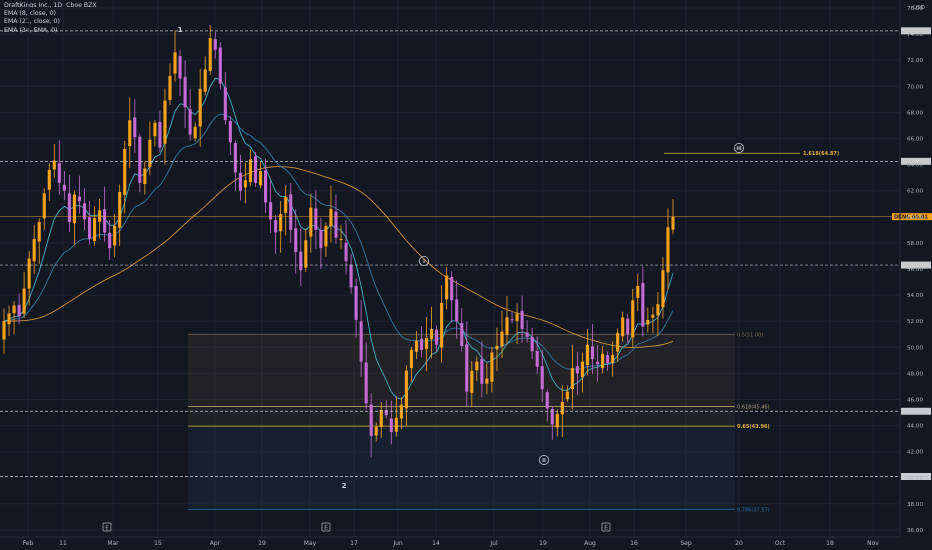 The image size is (932, 550). Describe the element at coordinates (544, 461) in the screenshot. I see `wave-label: ii` at that location.